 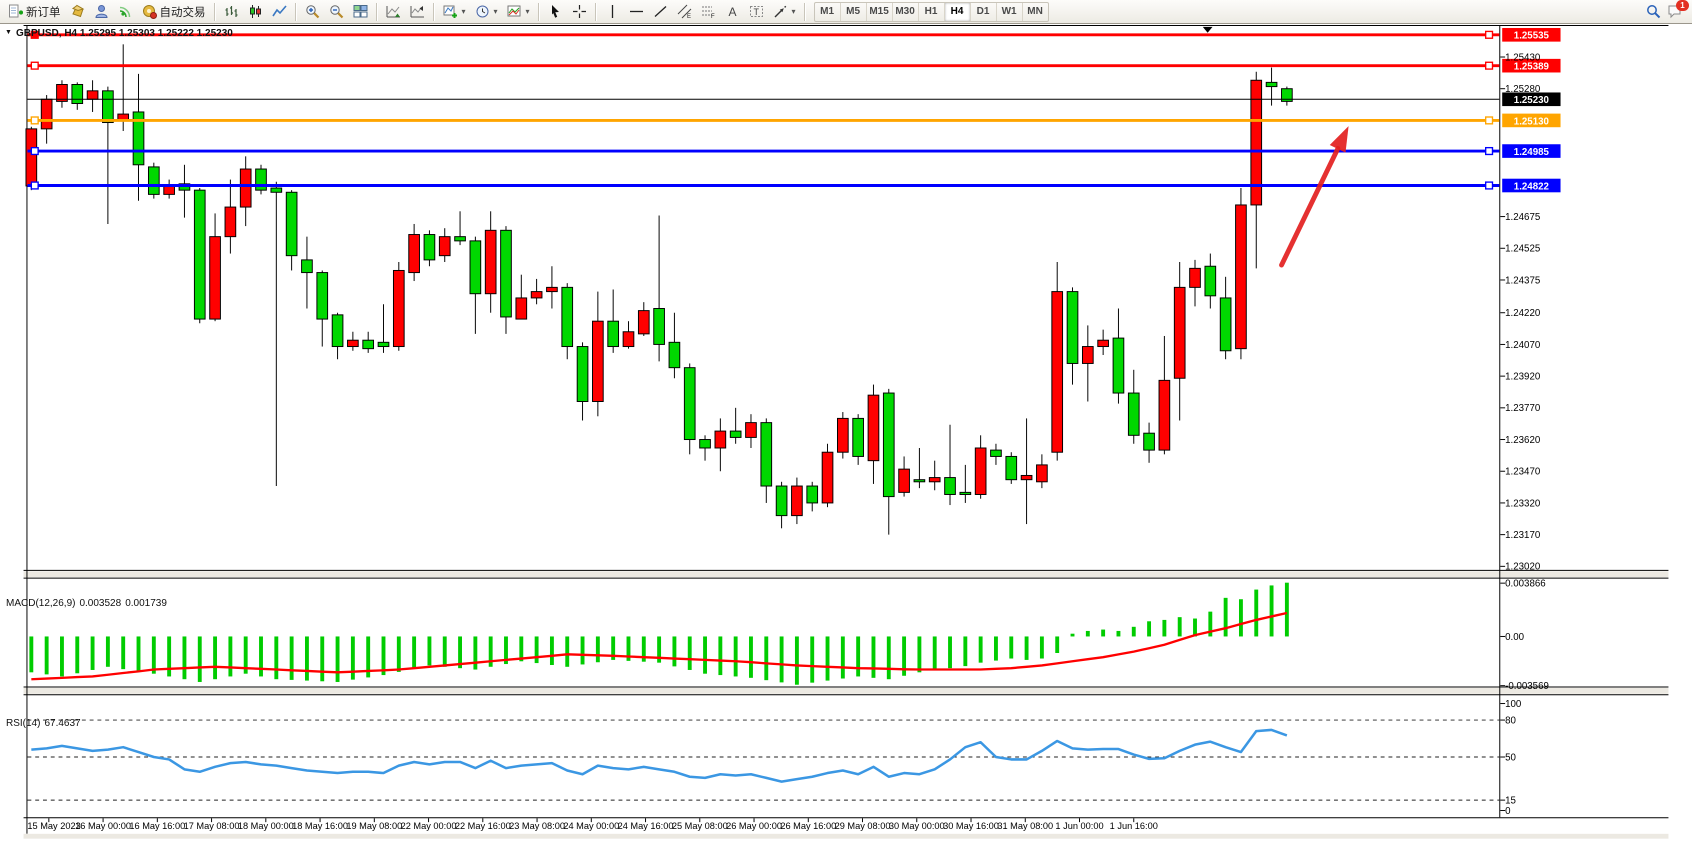 What do you see at coordinates (659, 646) in the screenshot?
I see `macd-signal-line` at bounding box center [659, 646].